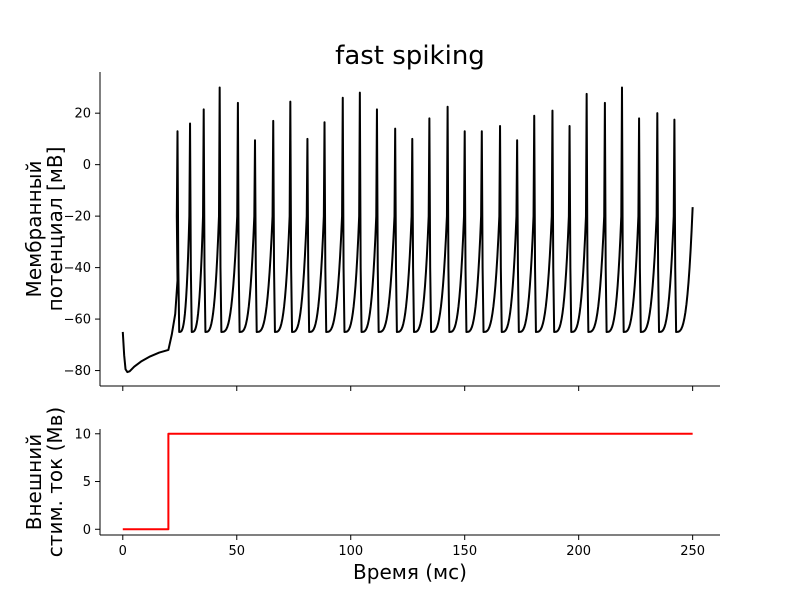 This screenshot has width=800, height=600. I want to click on y-tick-label: 20, so click(82, 114).